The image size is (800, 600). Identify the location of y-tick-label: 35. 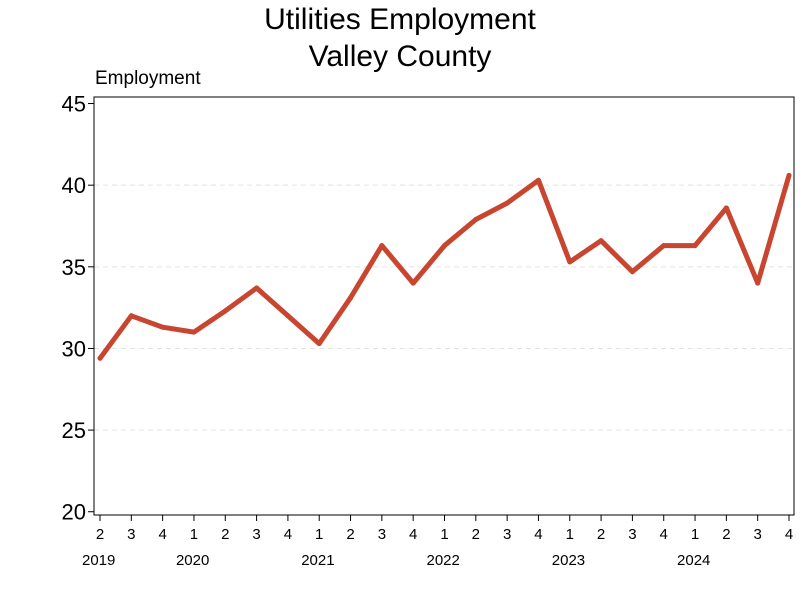
(74, 267).